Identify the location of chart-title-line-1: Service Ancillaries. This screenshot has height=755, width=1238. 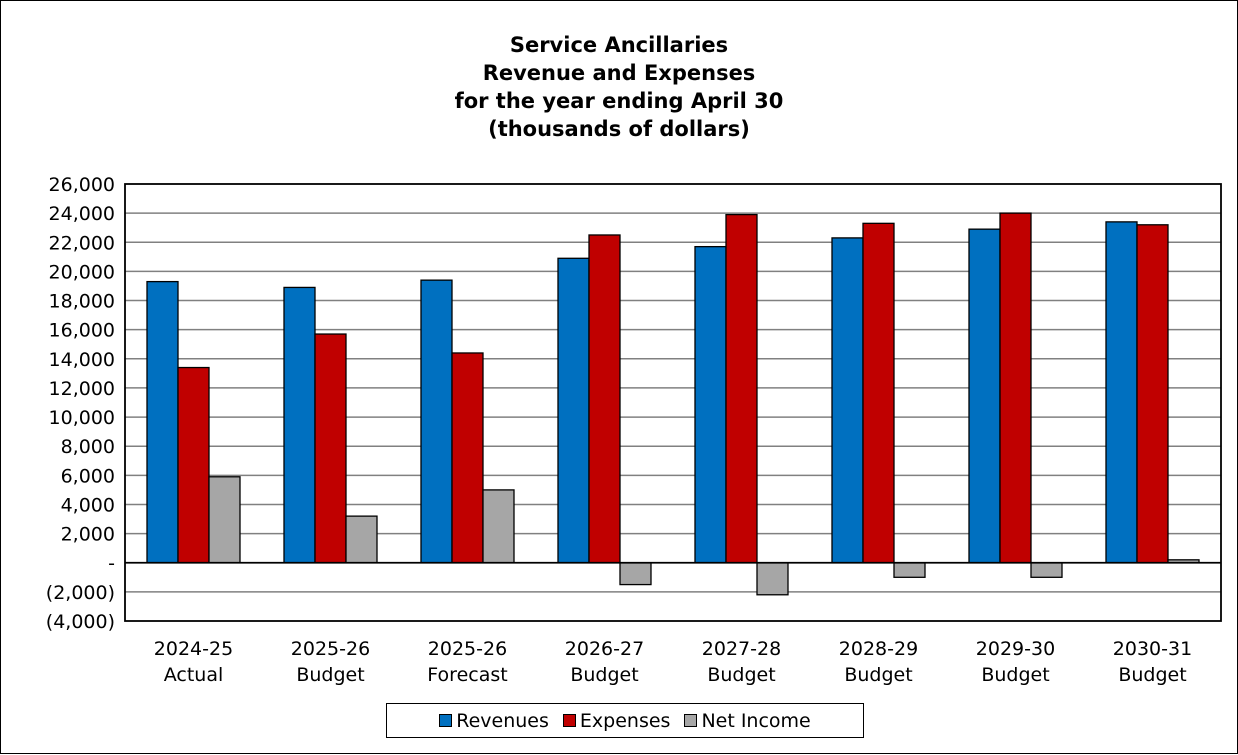
(619, 45).